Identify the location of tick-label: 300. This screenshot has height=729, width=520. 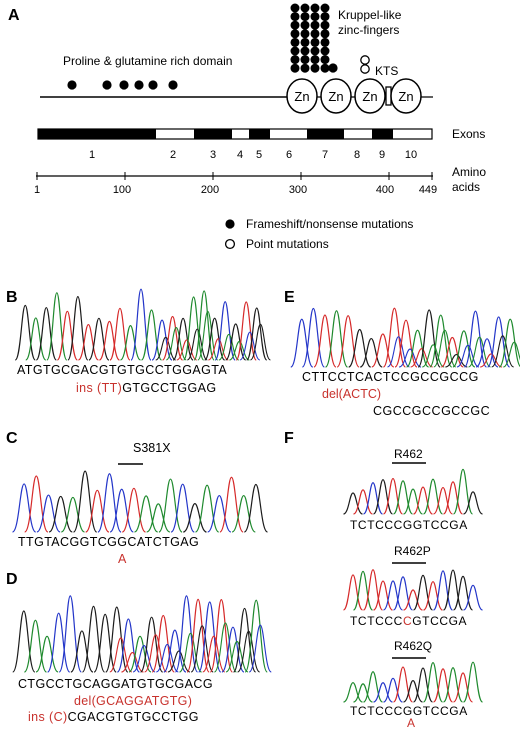
(298, 190).